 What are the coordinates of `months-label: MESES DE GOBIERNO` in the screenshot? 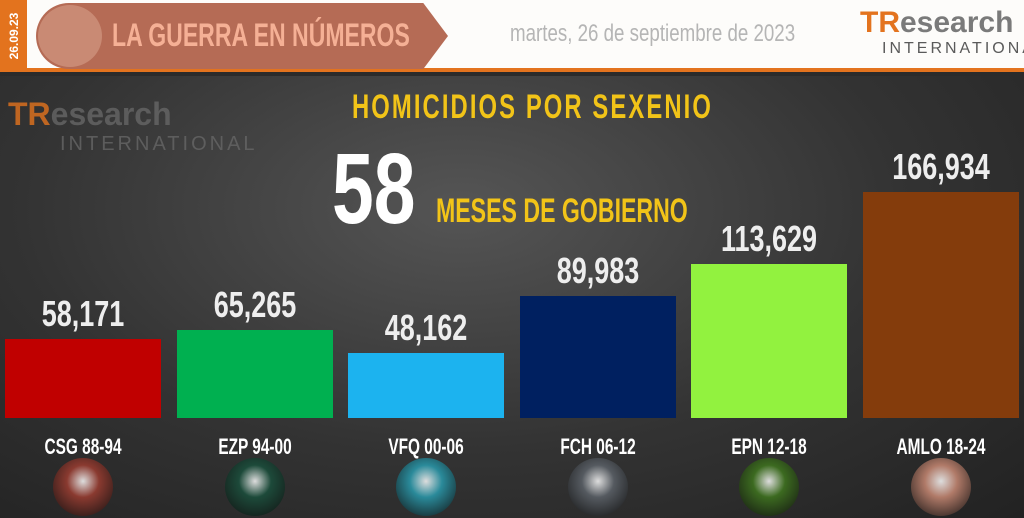 It's located at (562, 211).